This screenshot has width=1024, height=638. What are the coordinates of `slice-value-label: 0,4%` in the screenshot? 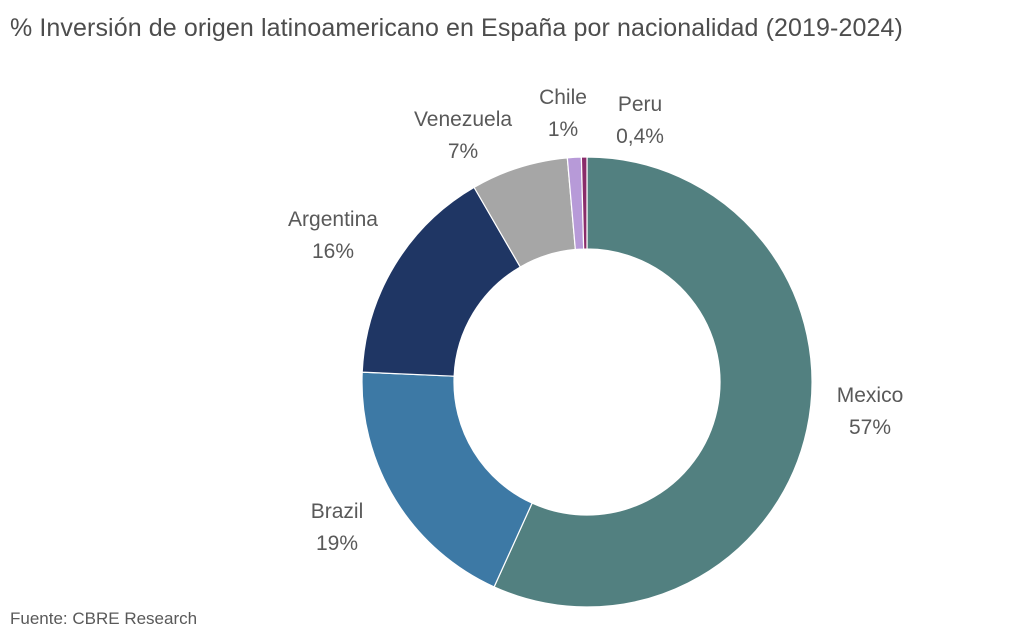 It's located at (640, 136).